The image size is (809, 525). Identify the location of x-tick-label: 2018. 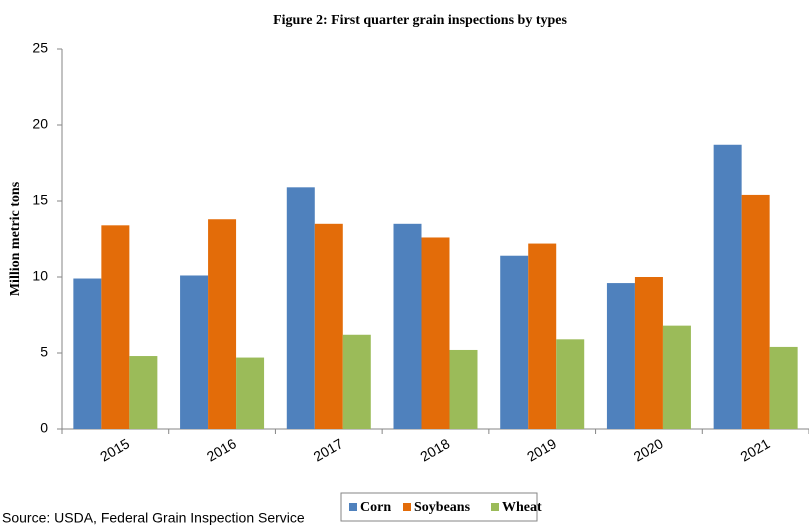
(434, 450).